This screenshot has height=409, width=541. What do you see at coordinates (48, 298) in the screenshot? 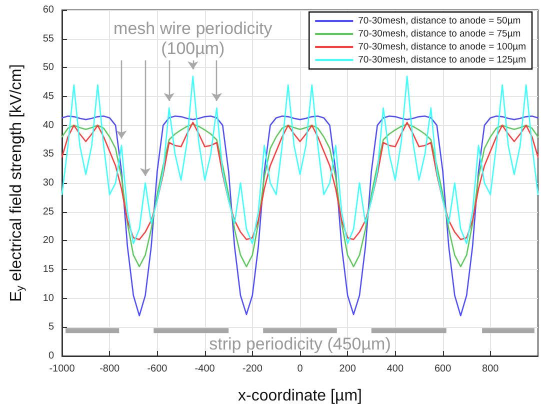
I see `y-tick-label: 10` at bounding box center [48, 298].